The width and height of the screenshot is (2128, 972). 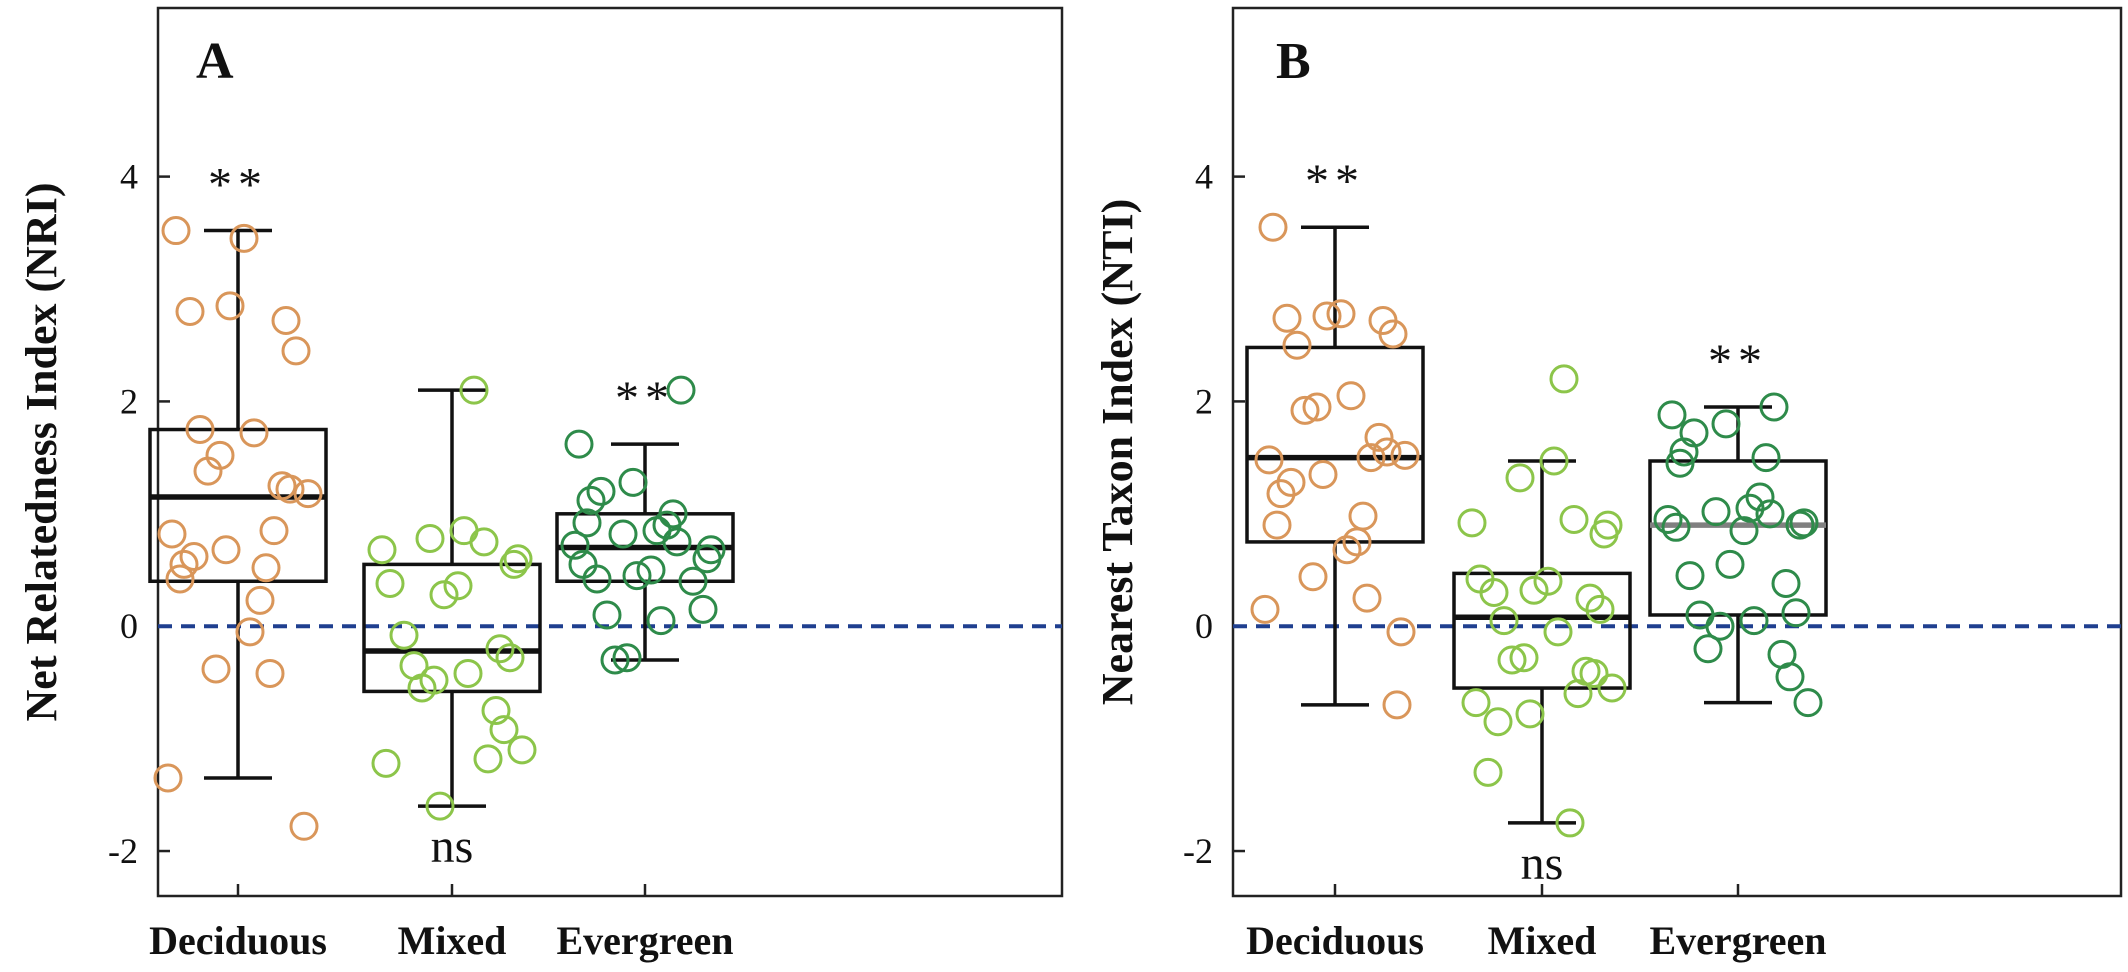 I want to click on panel-a-x-tick-label-mixed: Mixed, so click(x=452, y=940).